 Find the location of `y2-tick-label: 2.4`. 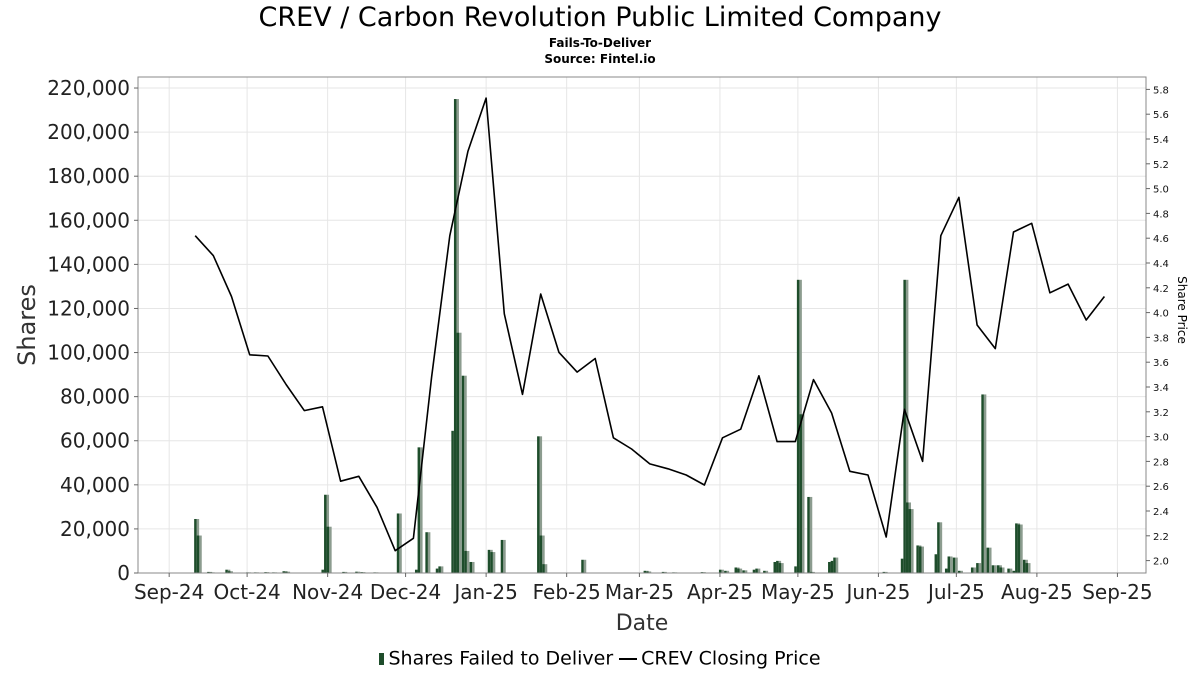

y2-tick-label: 2.4 is located at coordinates (1161, 512).